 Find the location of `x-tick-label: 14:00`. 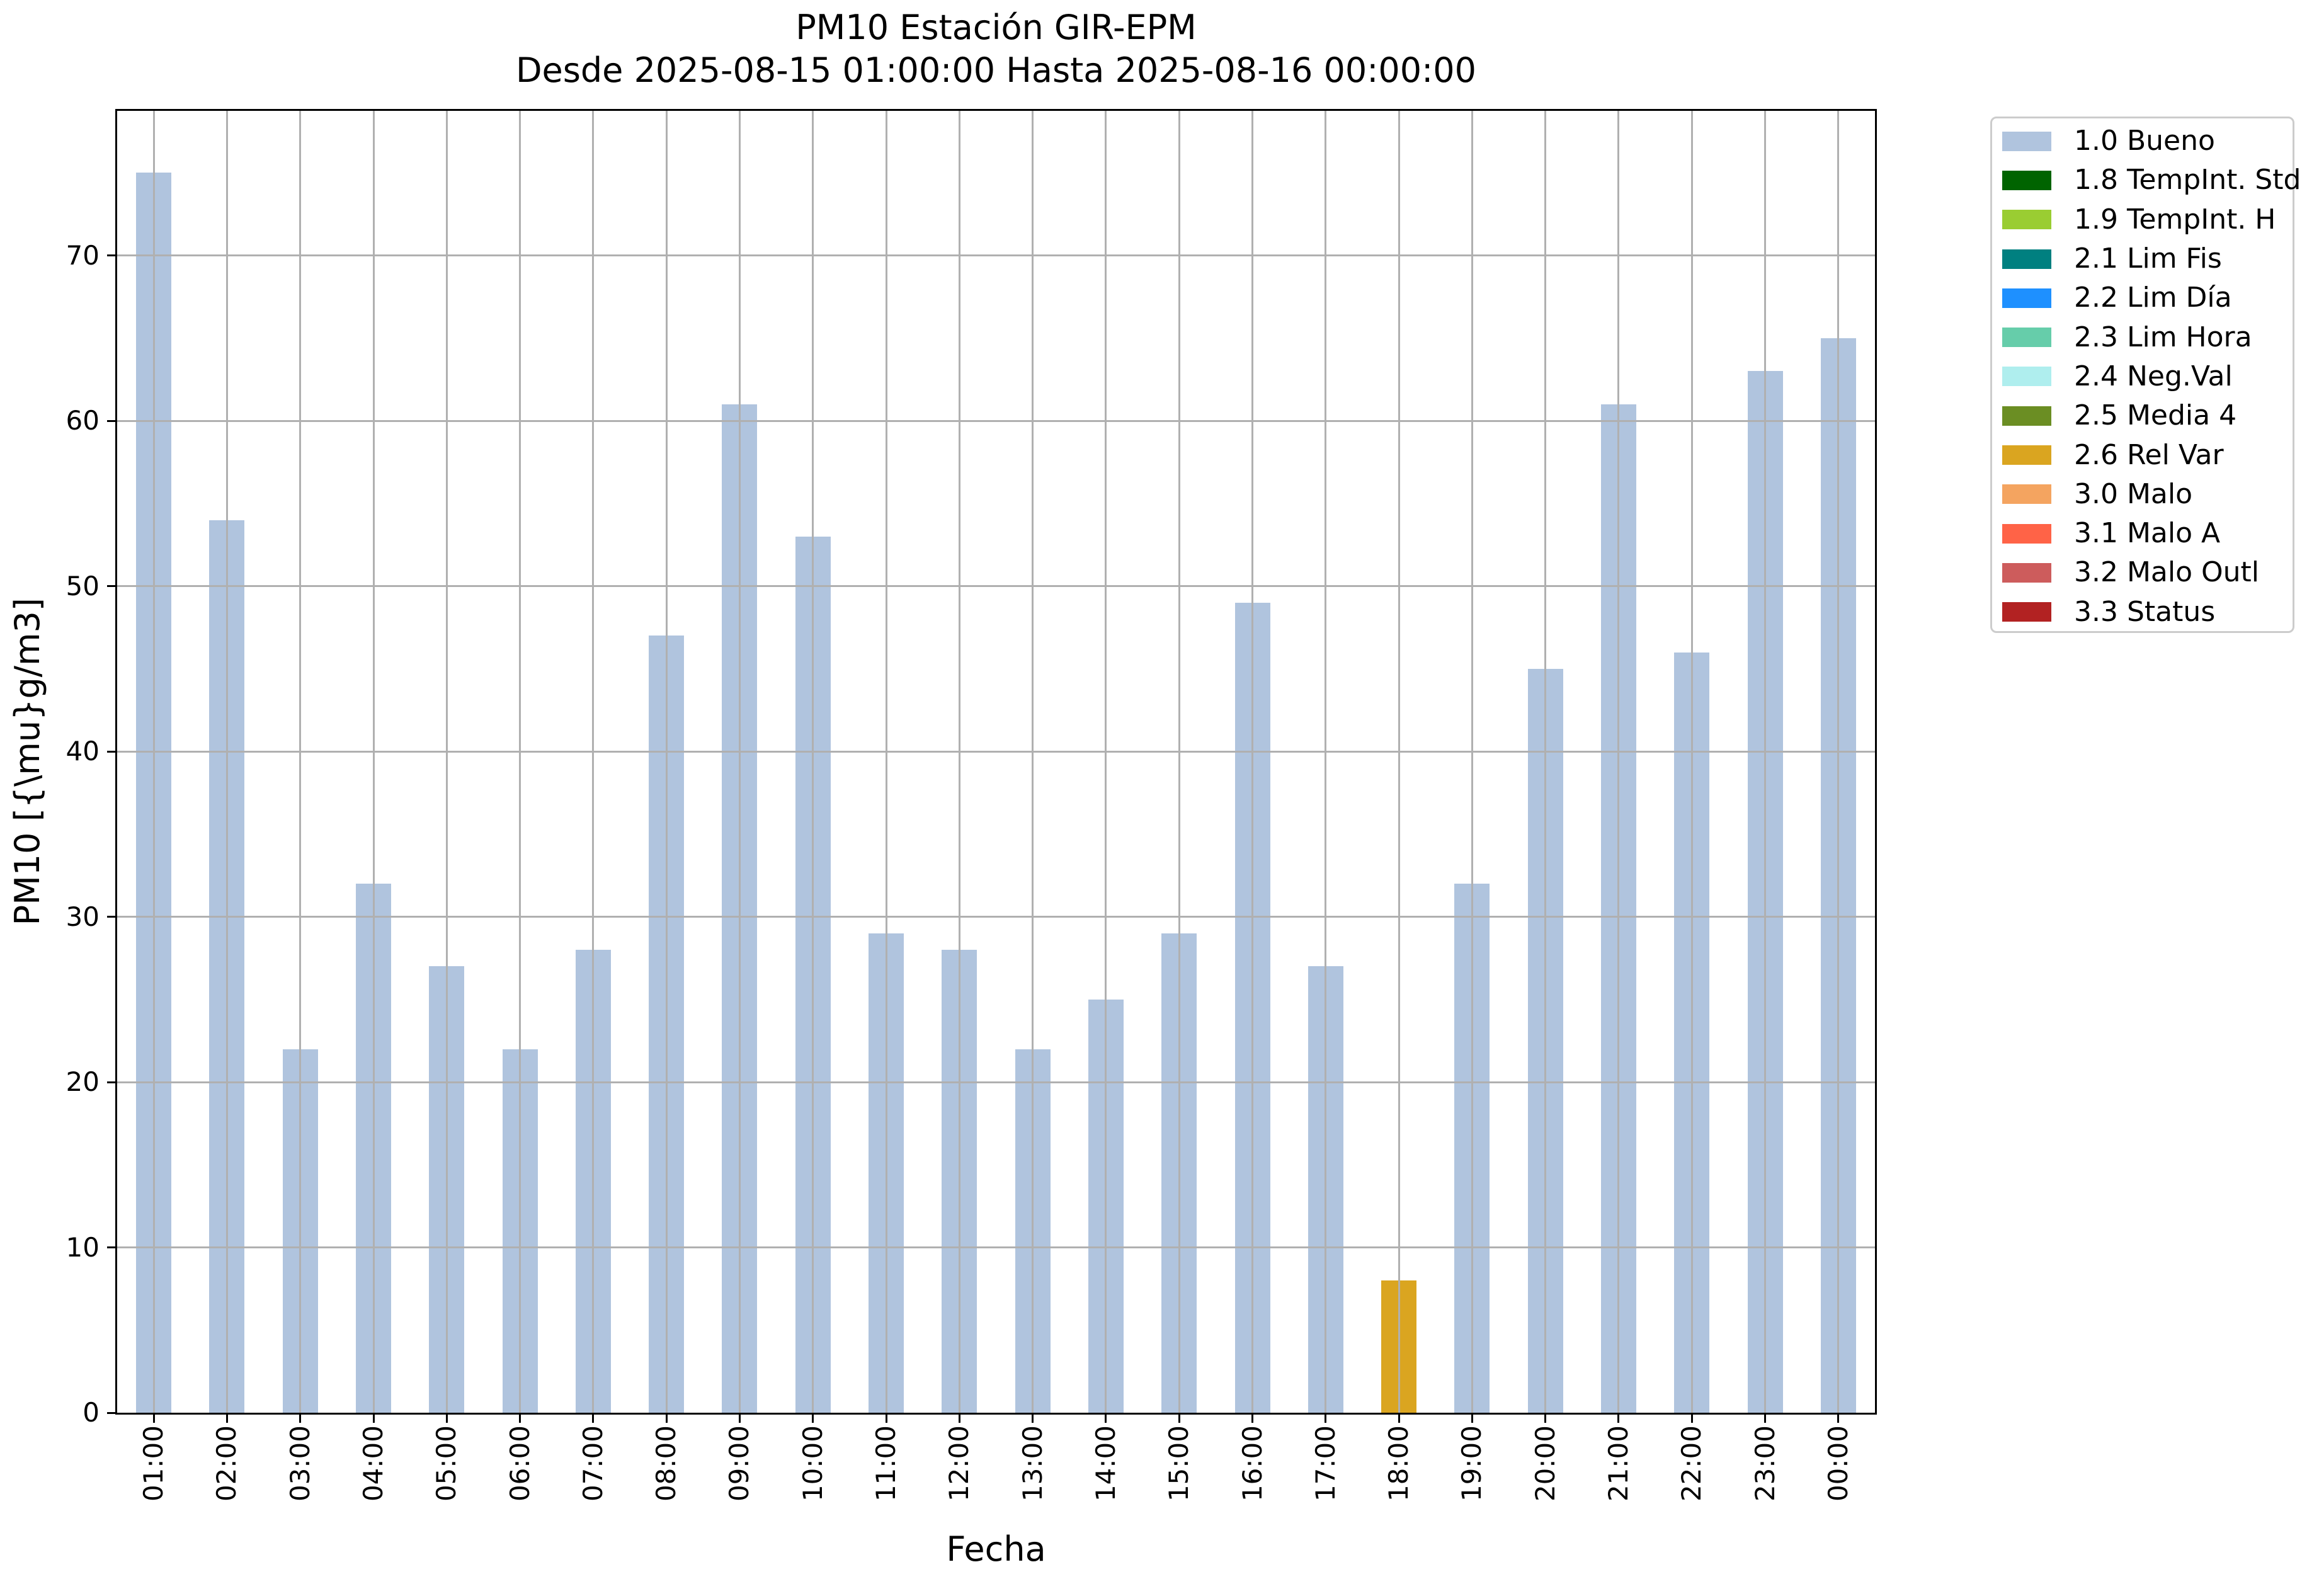

x-tick-label: 14:00 is located at coordinates (1105, 1463).